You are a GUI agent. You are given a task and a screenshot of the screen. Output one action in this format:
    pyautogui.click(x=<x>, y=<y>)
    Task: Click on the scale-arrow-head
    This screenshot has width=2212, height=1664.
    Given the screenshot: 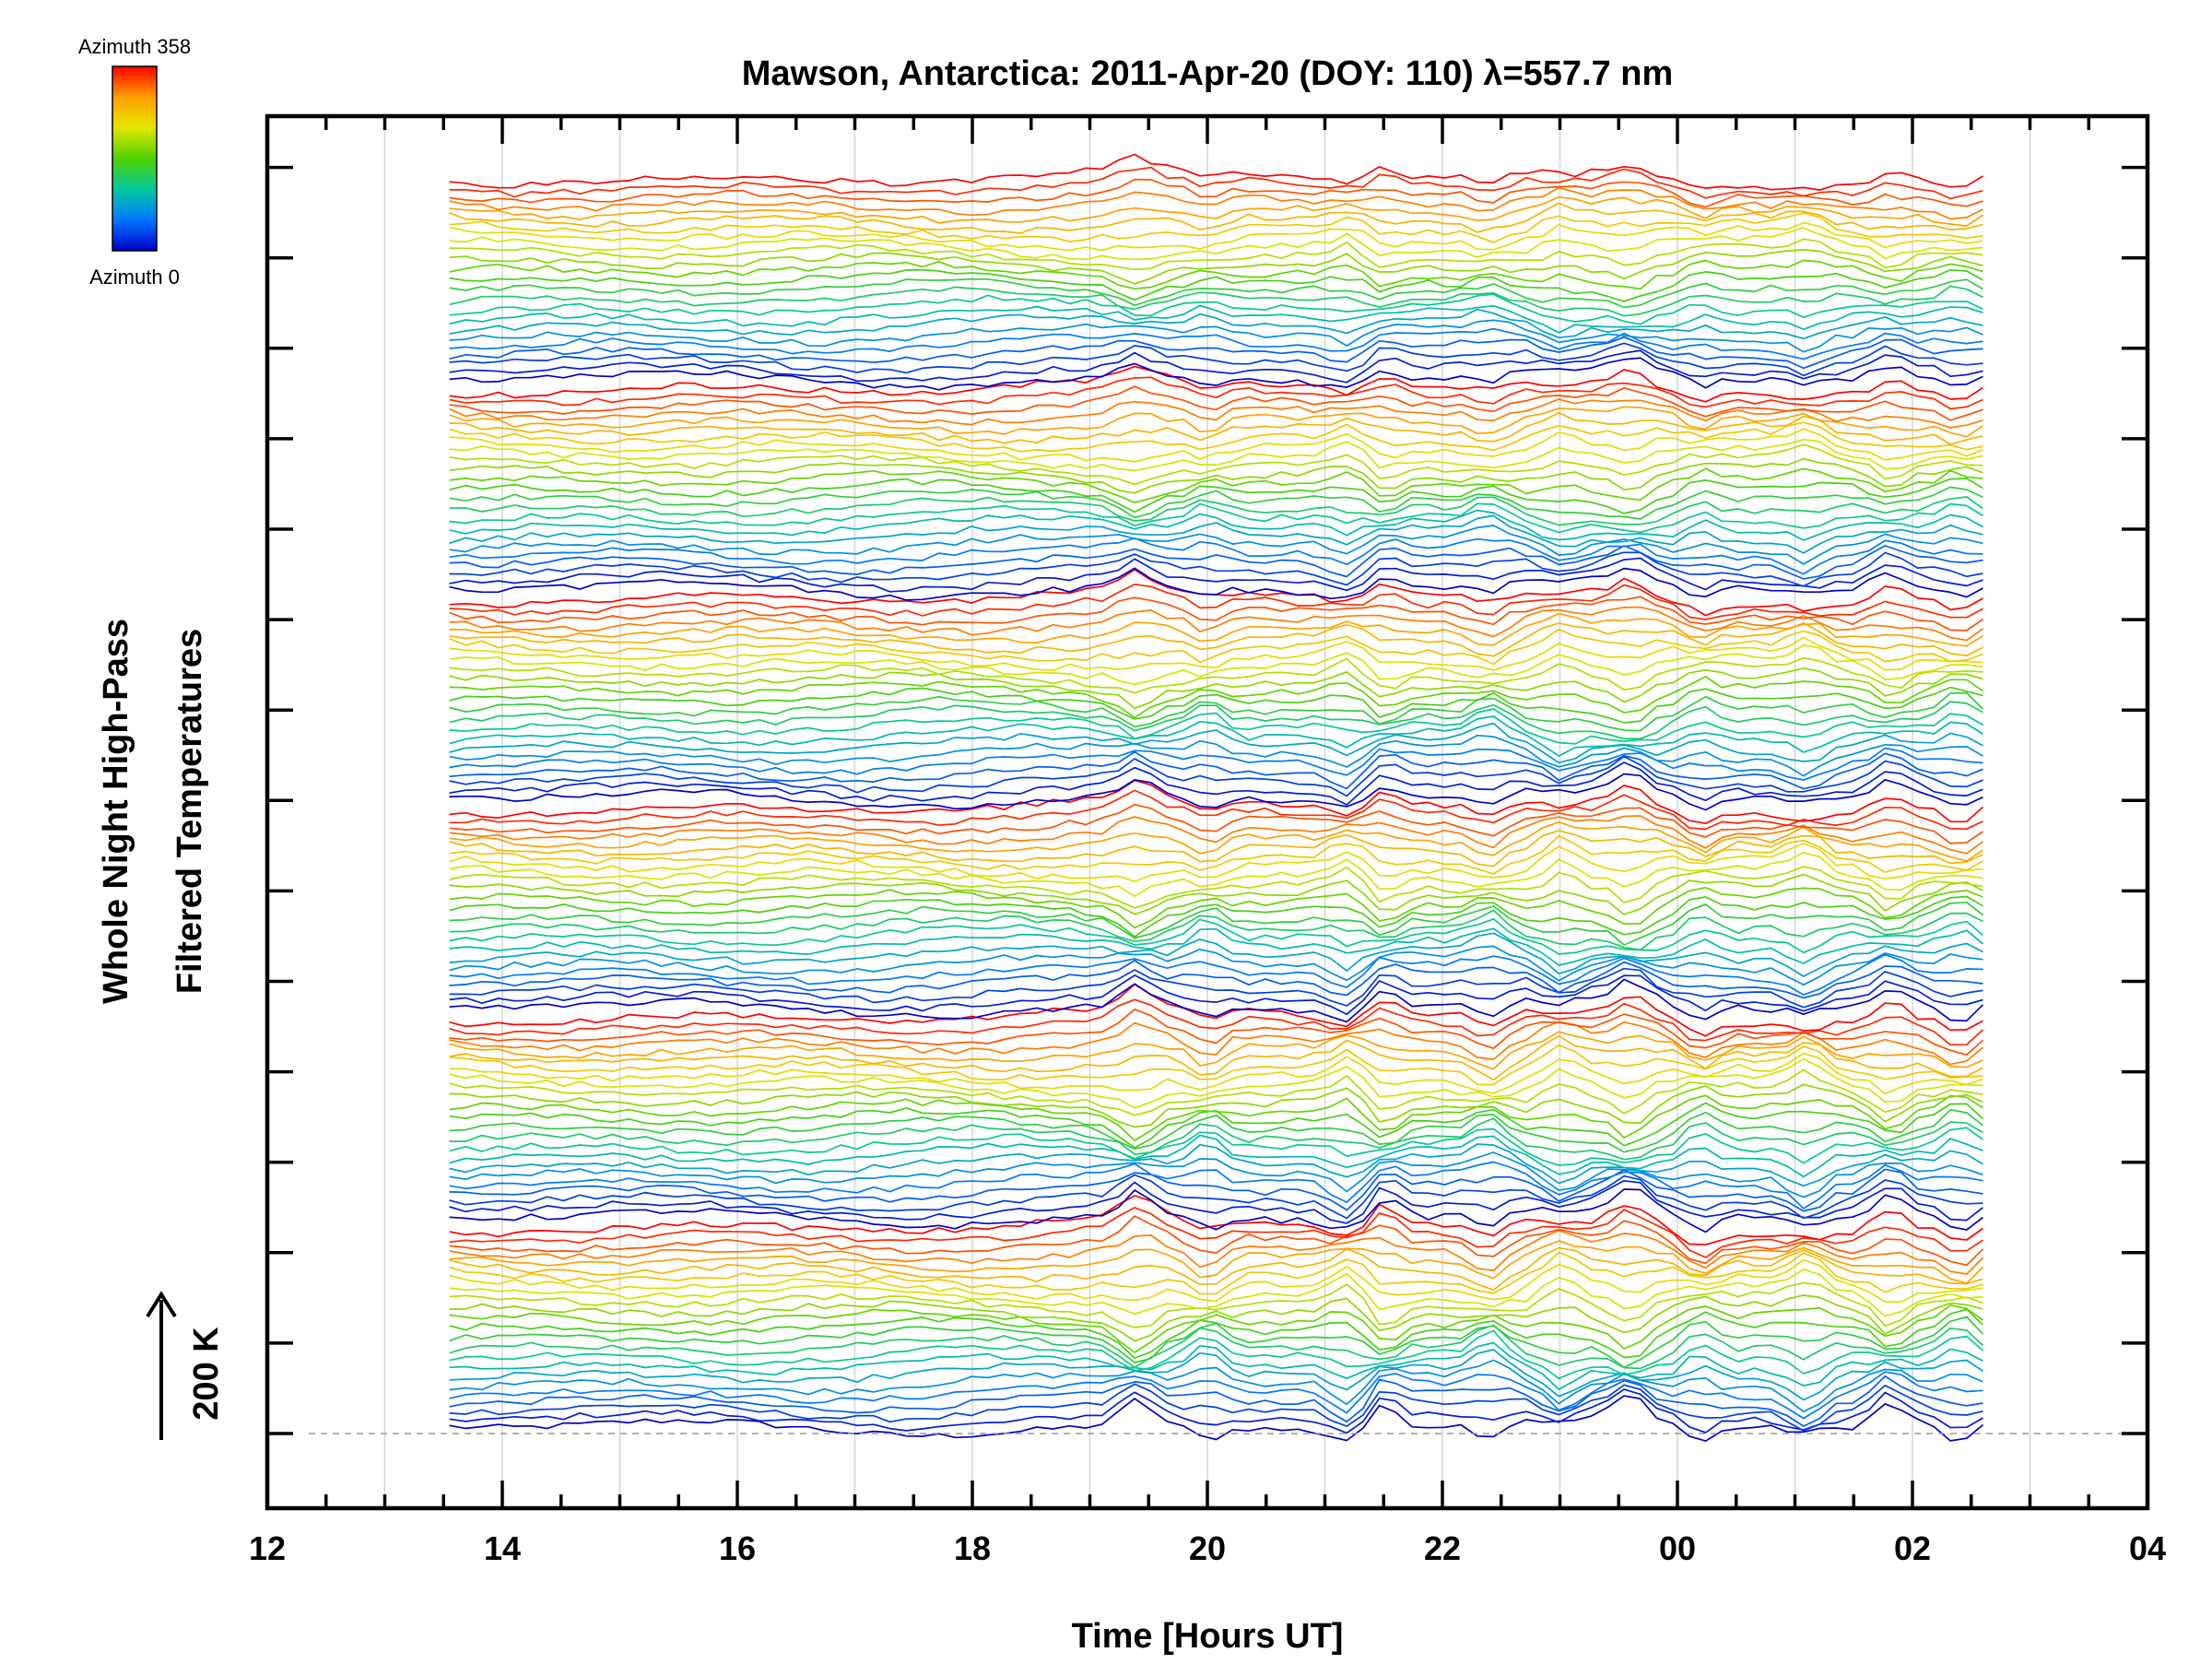 What is the action you would take?
    pyautogui.click(x=161, y=1304)
    